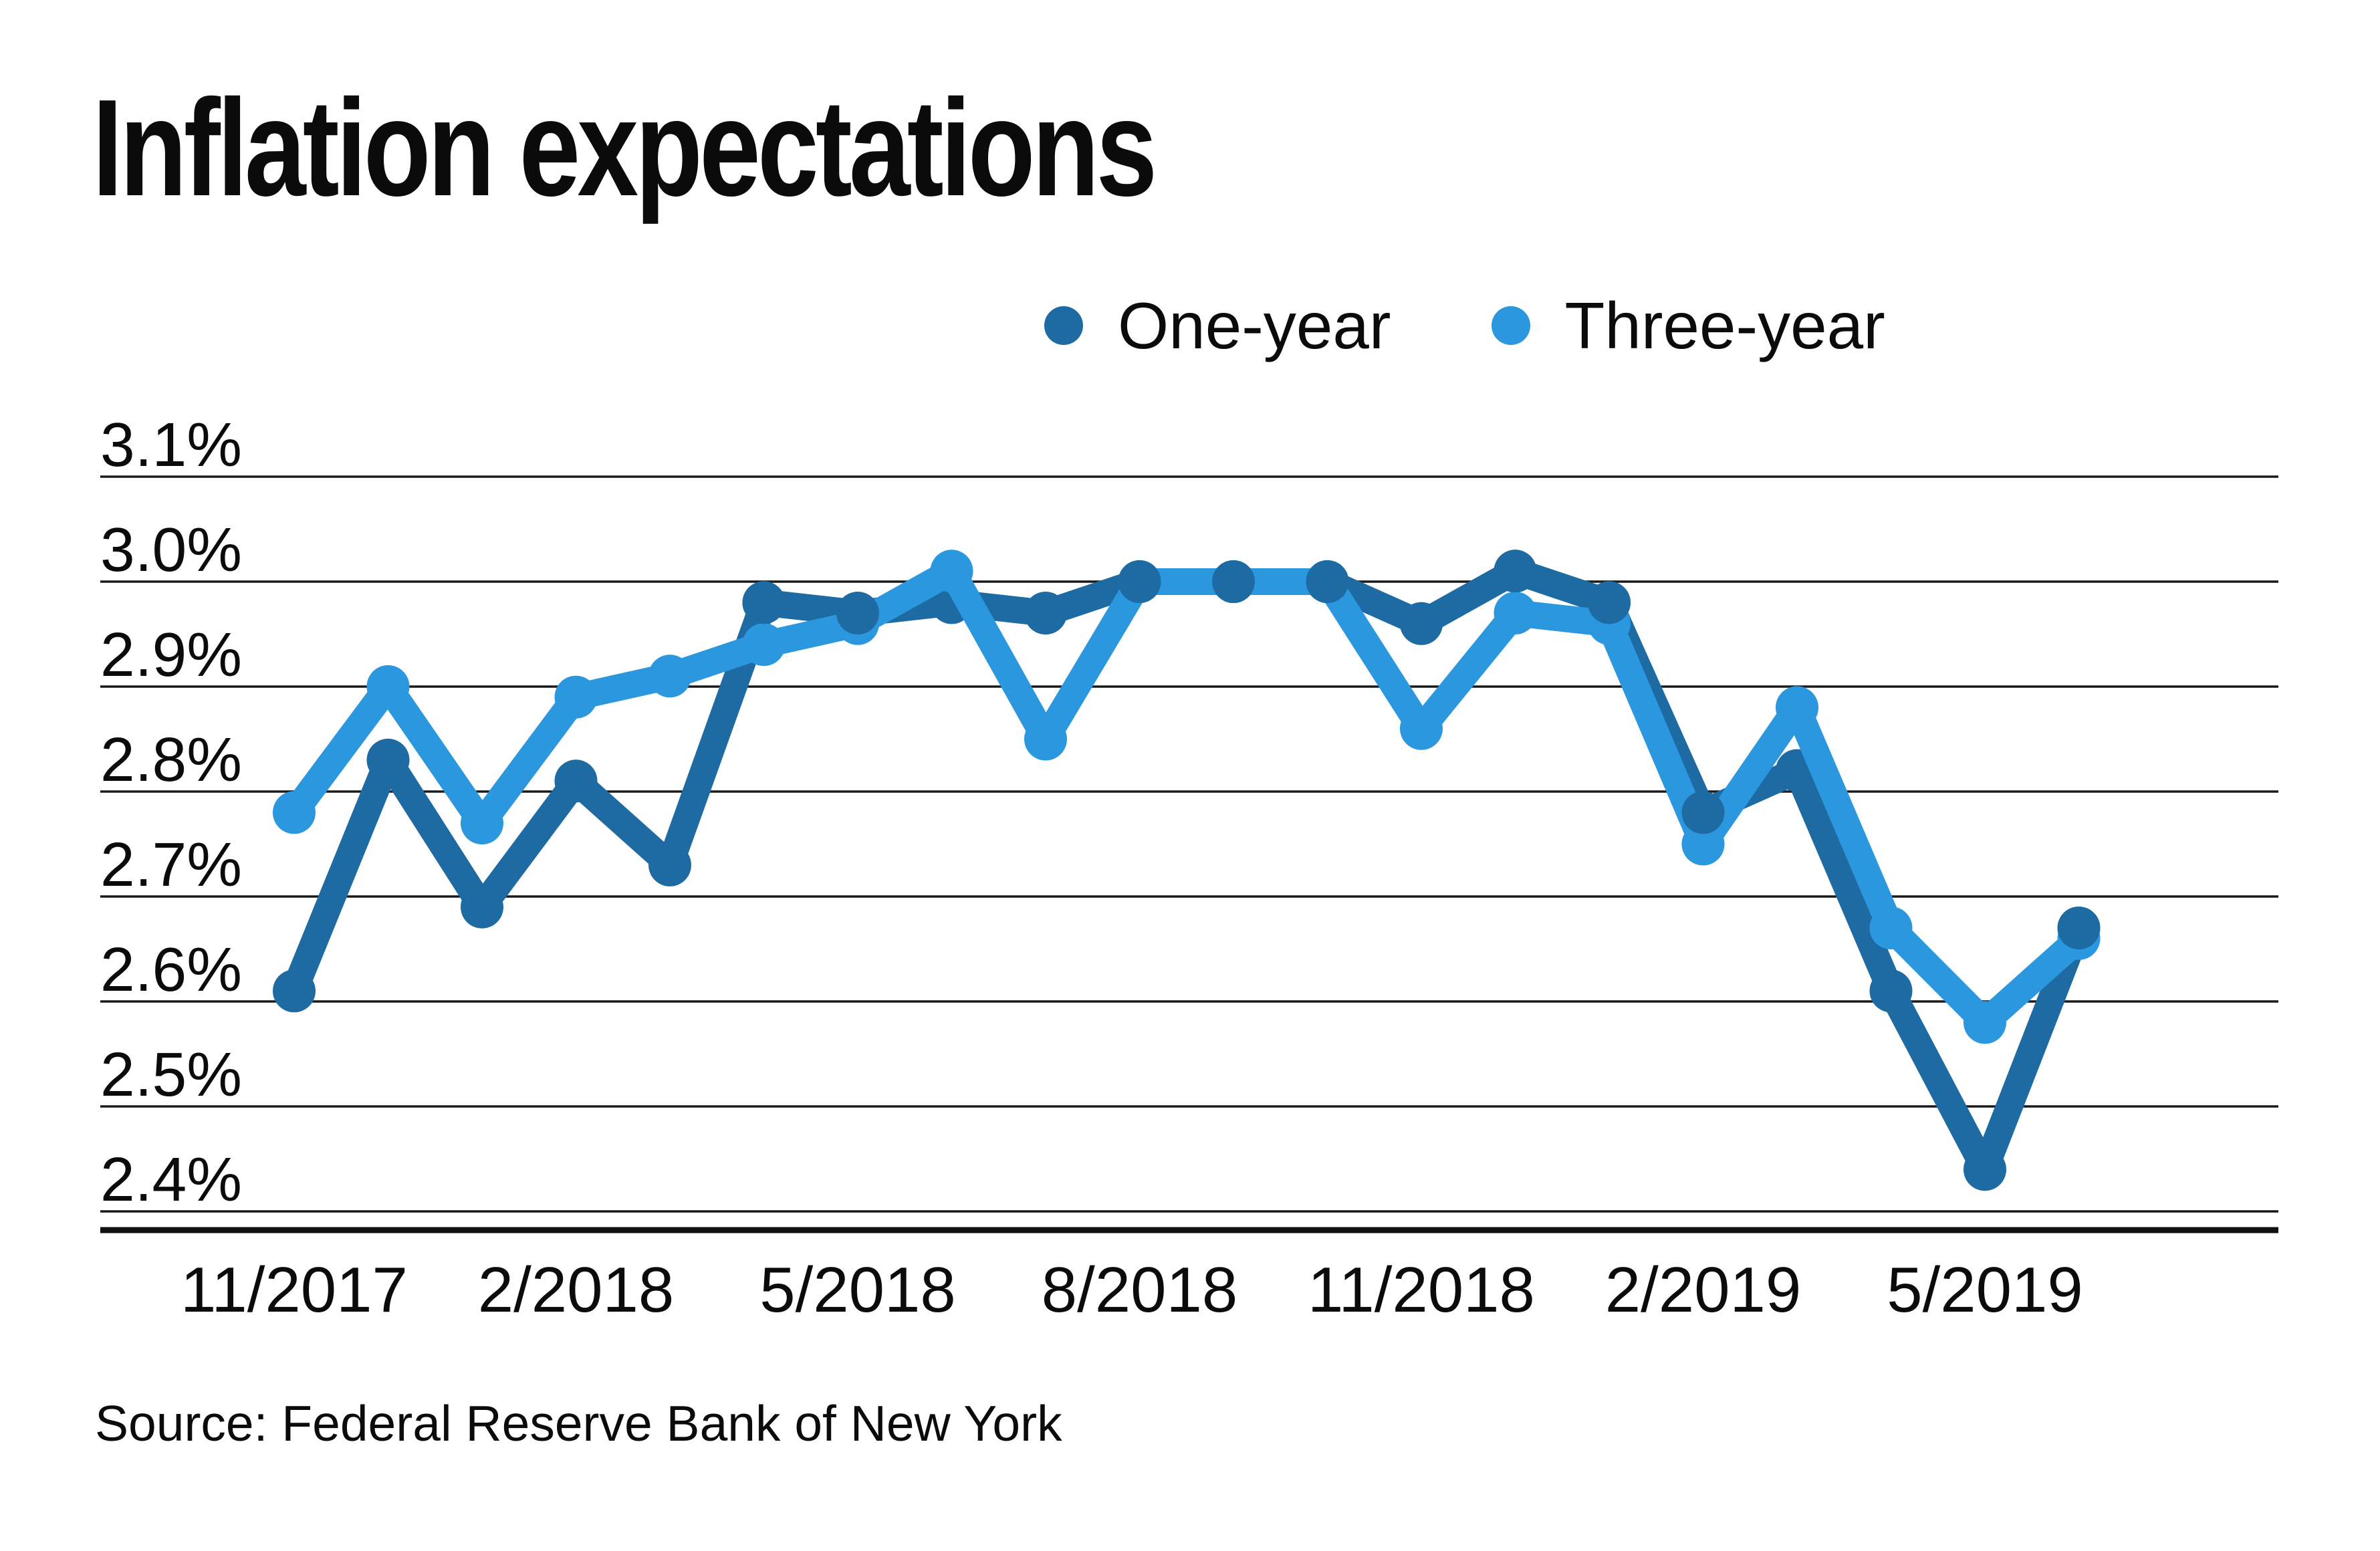 This screenshot has height=1551, width=2380. What do you see at coordinates (1421, 1290) in the screenshot?
I see `x-tick-label: 11/2018` at bounding box center [1421, 1290].